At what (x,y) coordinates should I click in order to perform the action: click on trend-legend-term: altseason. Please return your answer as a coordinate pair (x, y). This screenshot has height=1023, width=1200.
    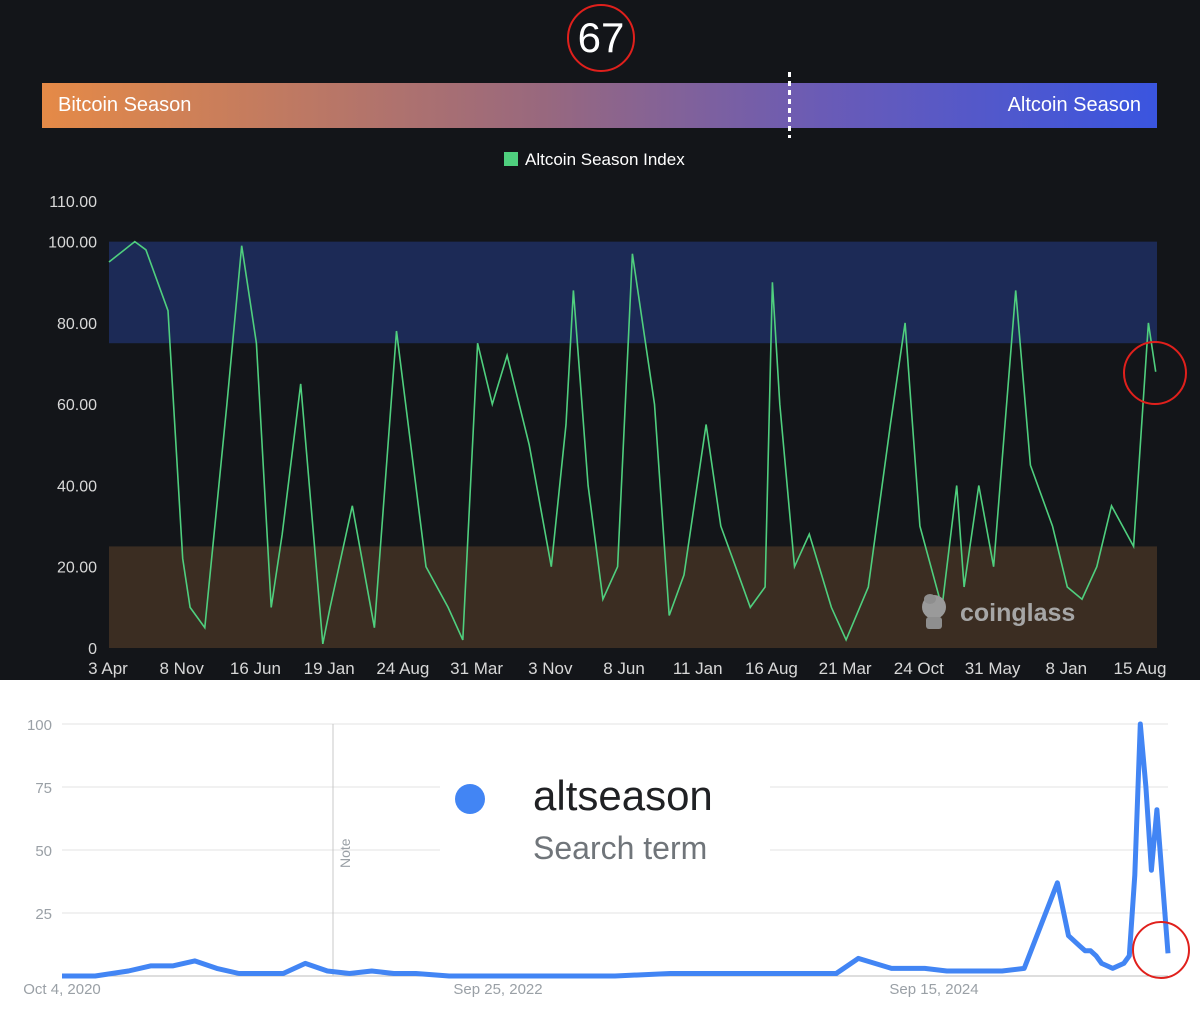
    Looking at the image, I should click on (623, 795).